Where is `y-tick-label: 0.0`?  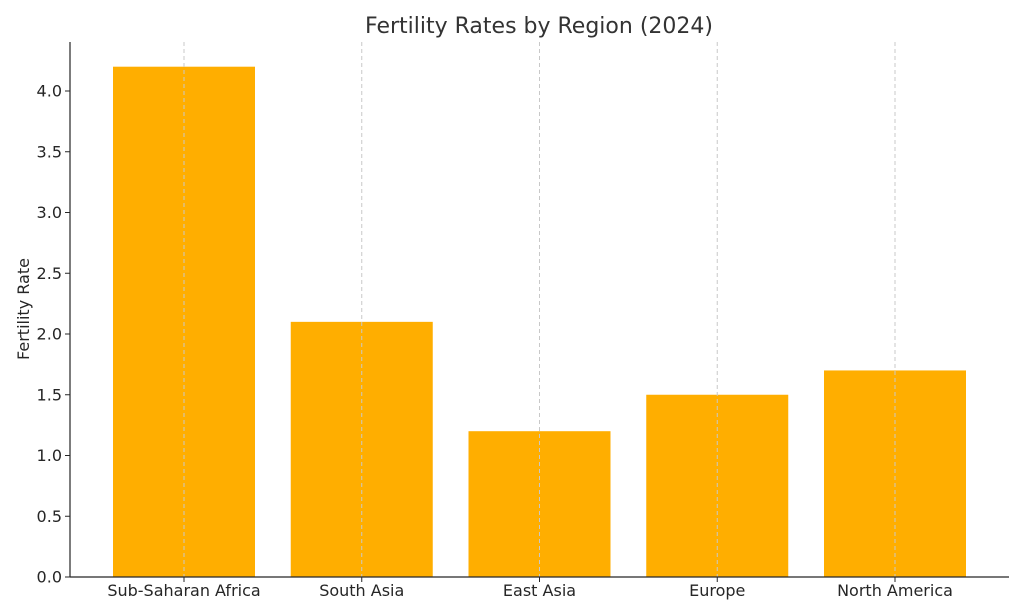
y-tick-label: 0.0 is located at coordinates (49, 577).